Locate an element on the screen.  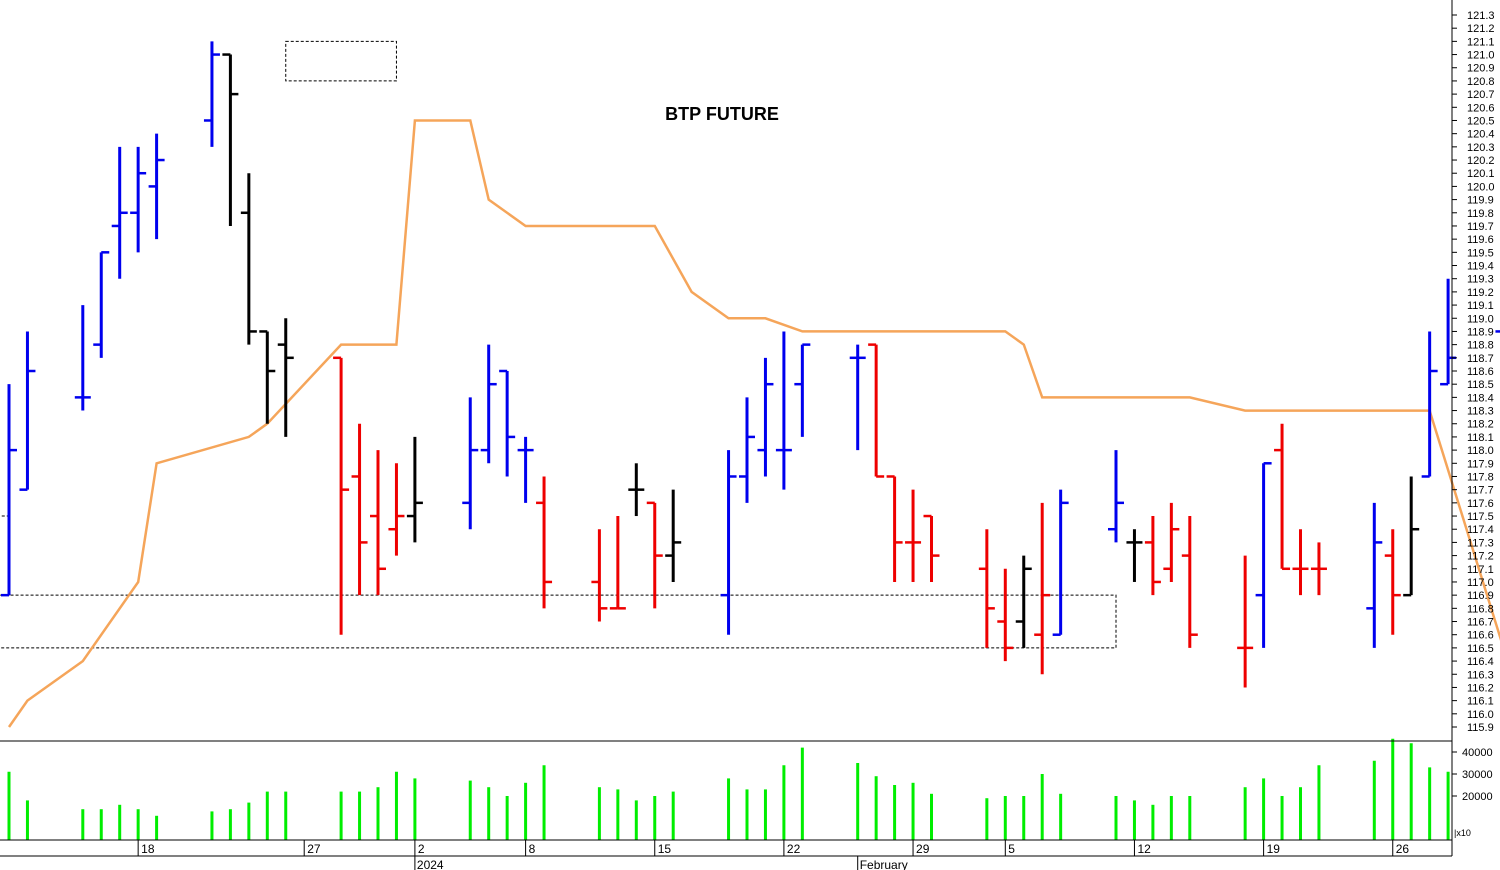
price-tick-label: 120.4 is located at coordinates (1481, 135).